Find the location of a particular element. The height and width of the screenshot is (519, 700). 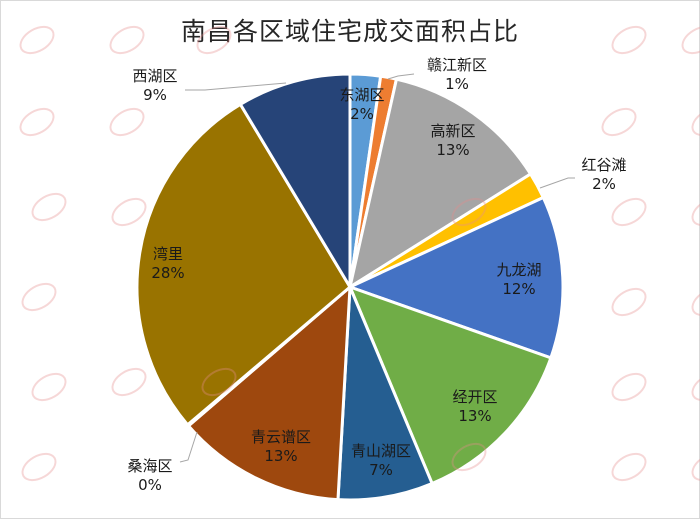

data-label-category: 西湖区 is located at coordinates (155, 76).